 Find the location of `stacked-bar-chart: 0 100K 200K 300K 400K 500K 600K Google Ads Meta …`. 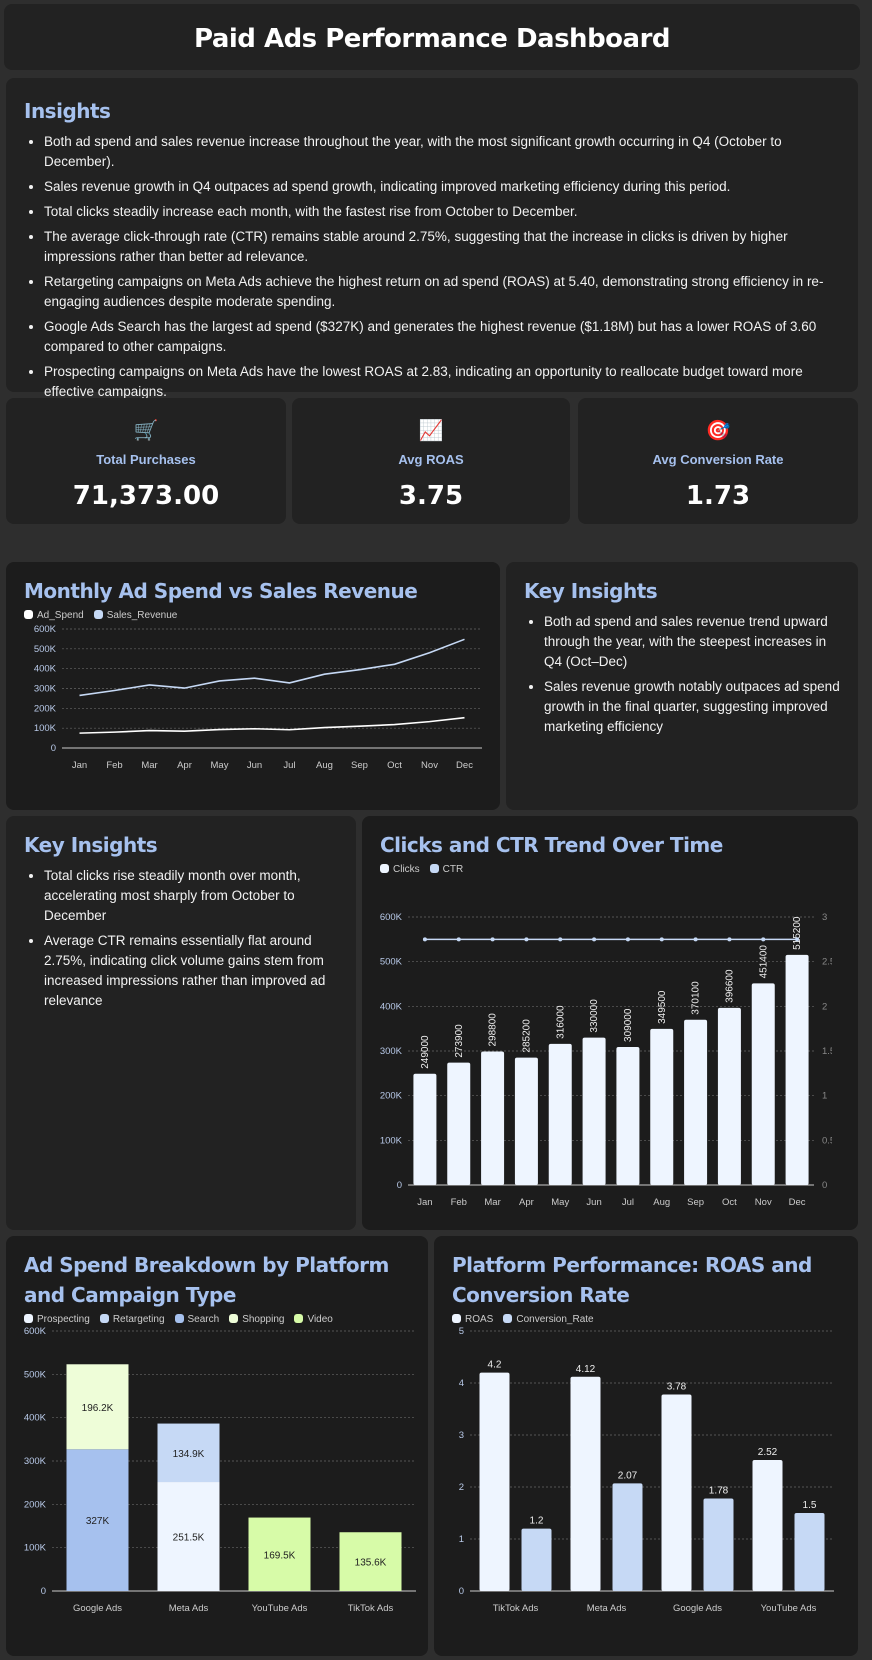

stacked-bar-chart: 0 100K 200K 300K 400K 500K 600K Google Ads Meta … is located at coordinates (220, 1470).